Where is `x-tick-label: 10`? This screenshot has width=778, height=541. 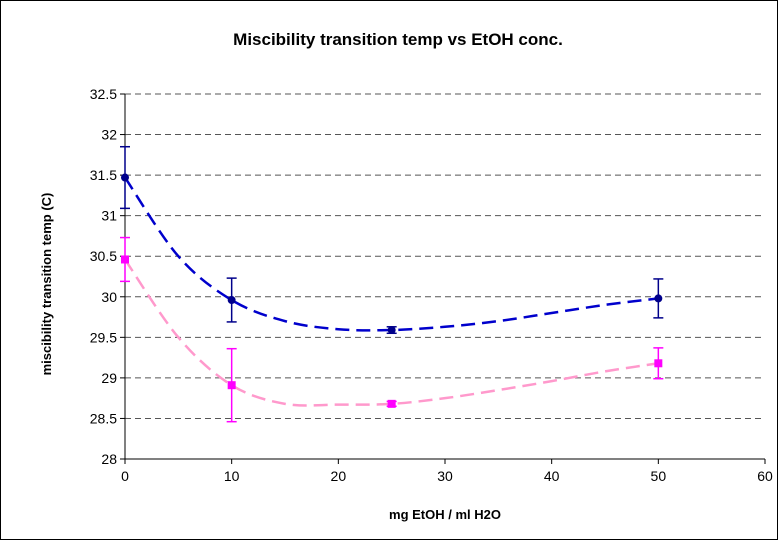 x-tick-label: 10 is located at coordinates (232, 476).